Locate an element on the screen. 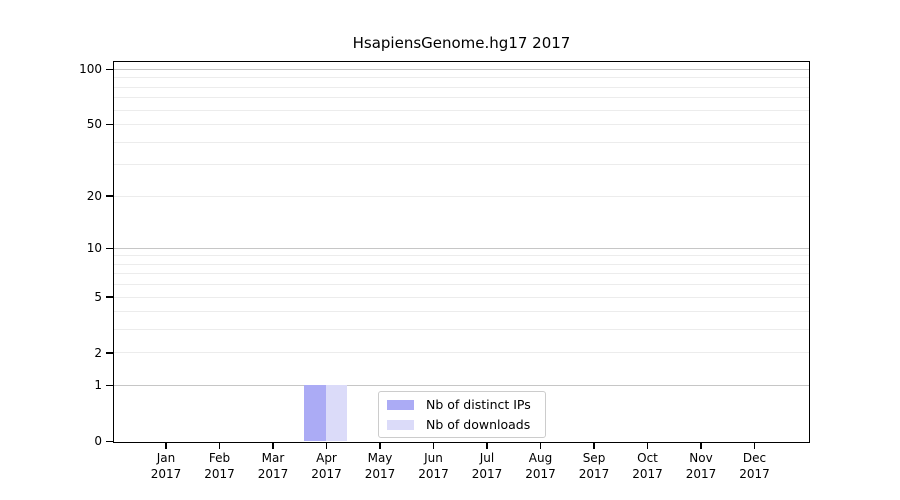 The height and width of the screenshot is (500, 900). y-tick-label: 1 is located at coordinates (98, 385).